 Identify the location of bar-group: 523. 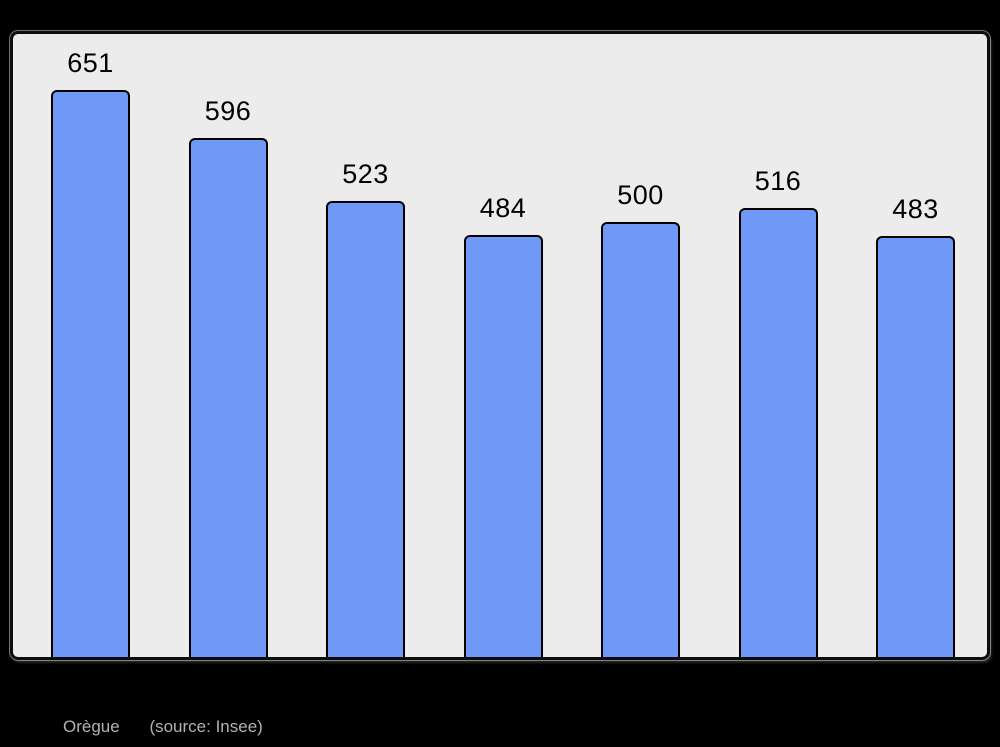
(365, 345).